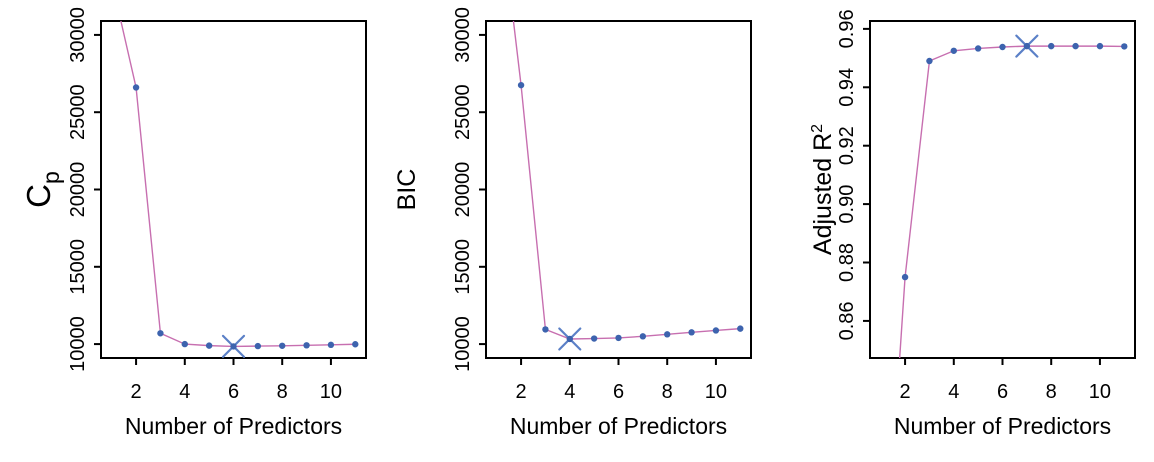  I want to click on y-axis-title: BIC, so click(407, 190).